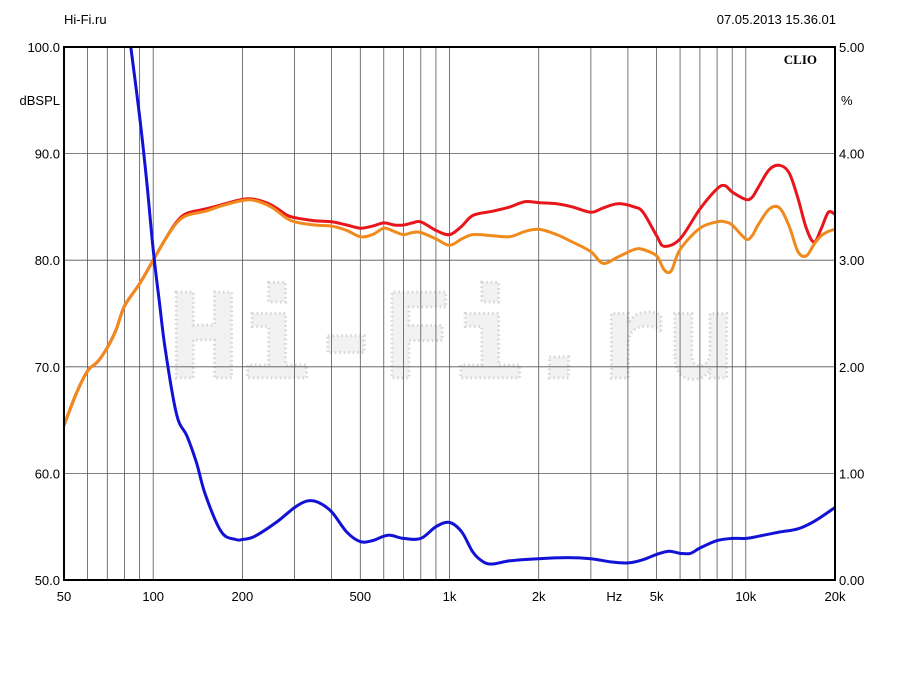 Image resolution: width=900 pixels, height=675 pixels. What do you see at coordinates (657, 596) in the screenshot?
I see `x-tick-label: 5k` at bounding box center [657, 596].